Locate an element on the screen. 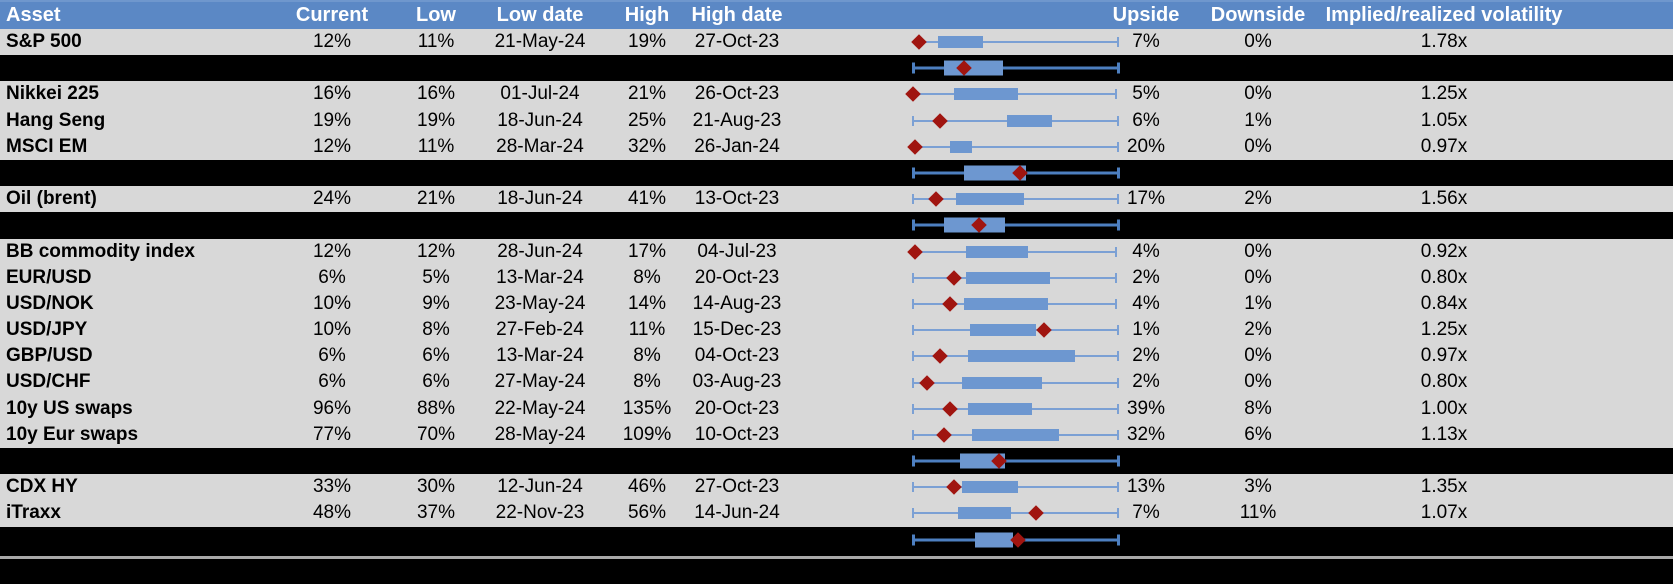 The width and height of the screenshot is (1673, 584). asset-row: EUR/USD 6% 5% 13-Mar-24 8% 20-Oct-23 2% 0% 0.80x is located at coordinates (836, 277).